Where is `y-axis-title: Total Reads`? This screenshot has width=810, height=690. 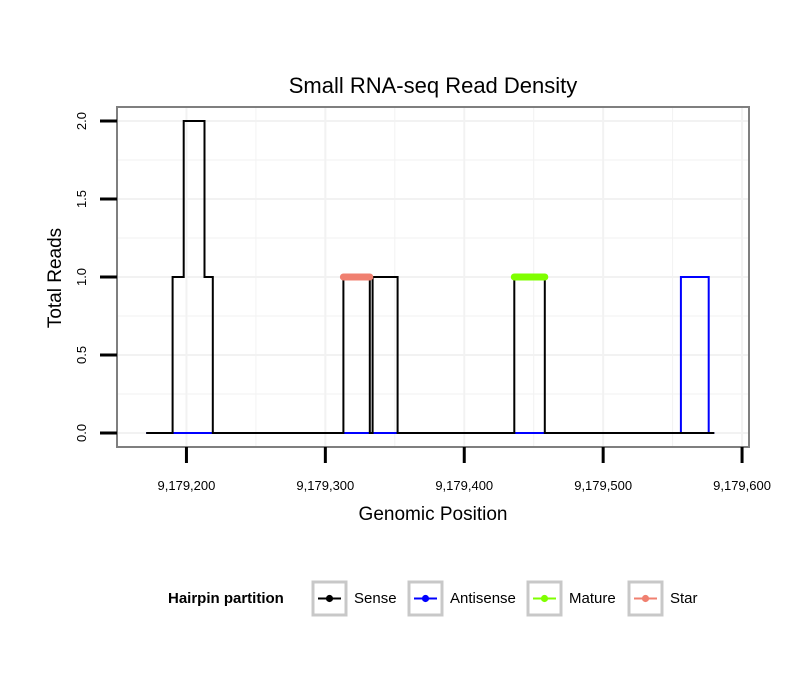 y-axis-title: Total Reads is located at coordinates (55, 278).